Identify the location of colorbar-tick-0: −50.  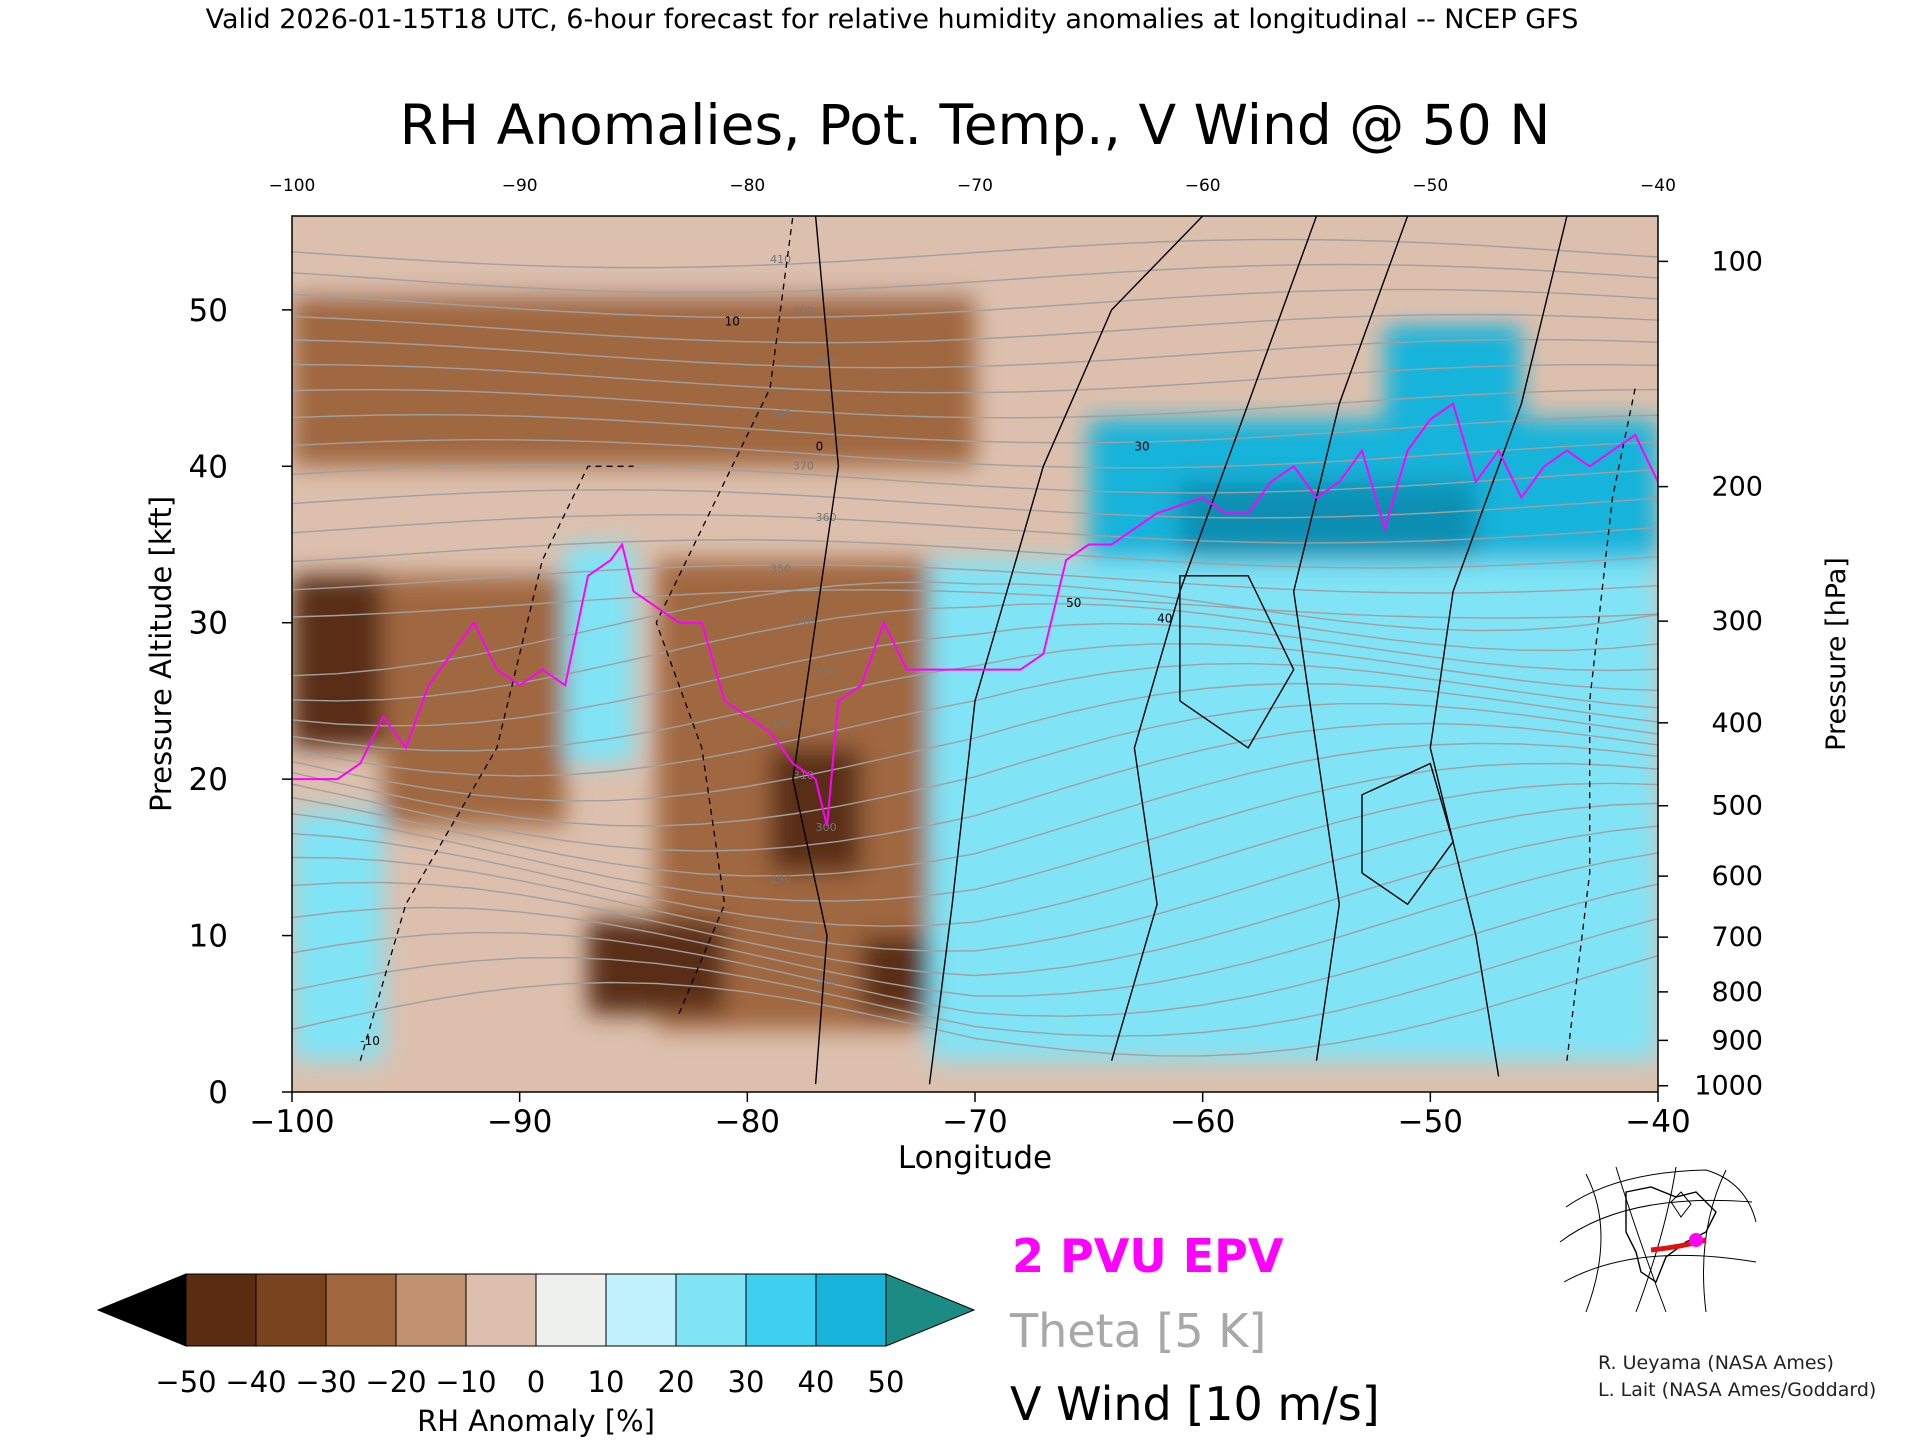
(185, 1382).